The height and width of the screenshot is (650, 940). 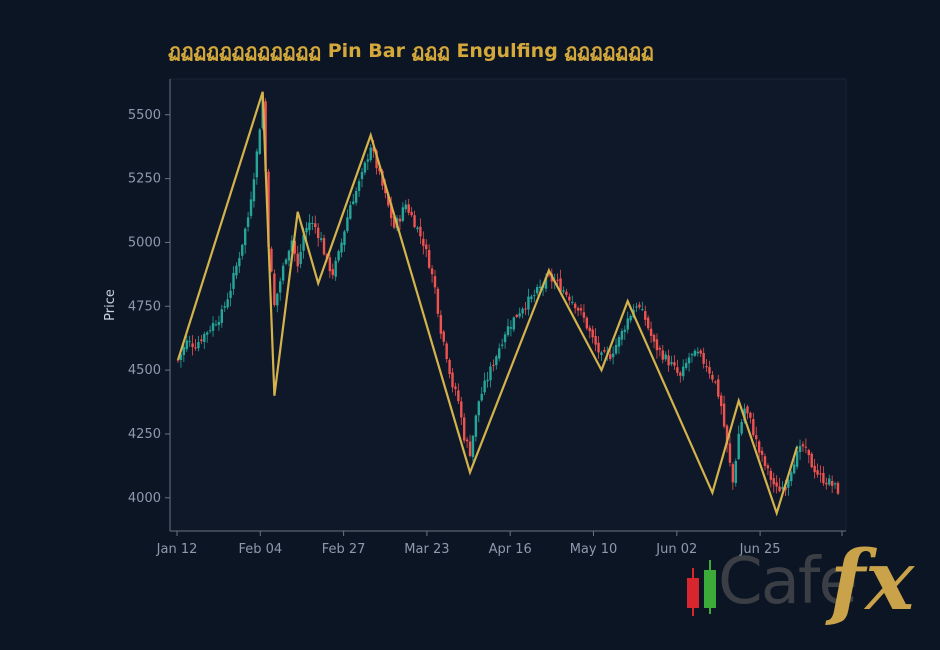 I want to click on x-tick-label: Jan 12, so click(x=177, y=549).